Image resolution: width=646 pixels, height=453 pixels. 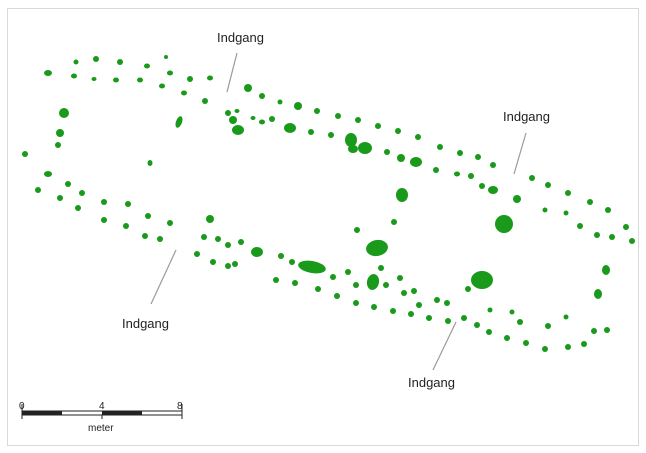 I want to click on scale-bar: 0 4 8 meter, so click(x=101, y=417).